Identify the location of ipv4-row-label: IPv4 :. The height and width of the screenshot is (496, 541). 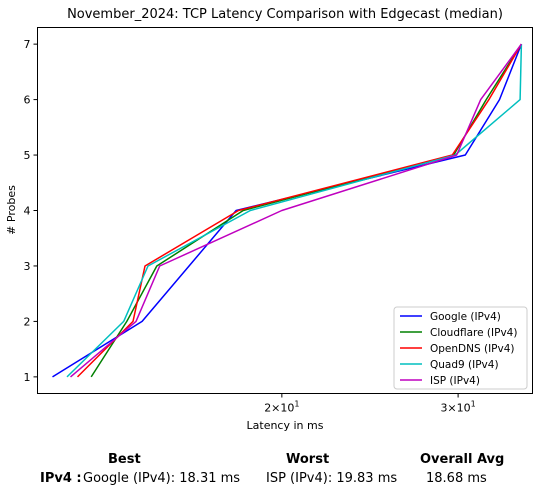
(61, 478).